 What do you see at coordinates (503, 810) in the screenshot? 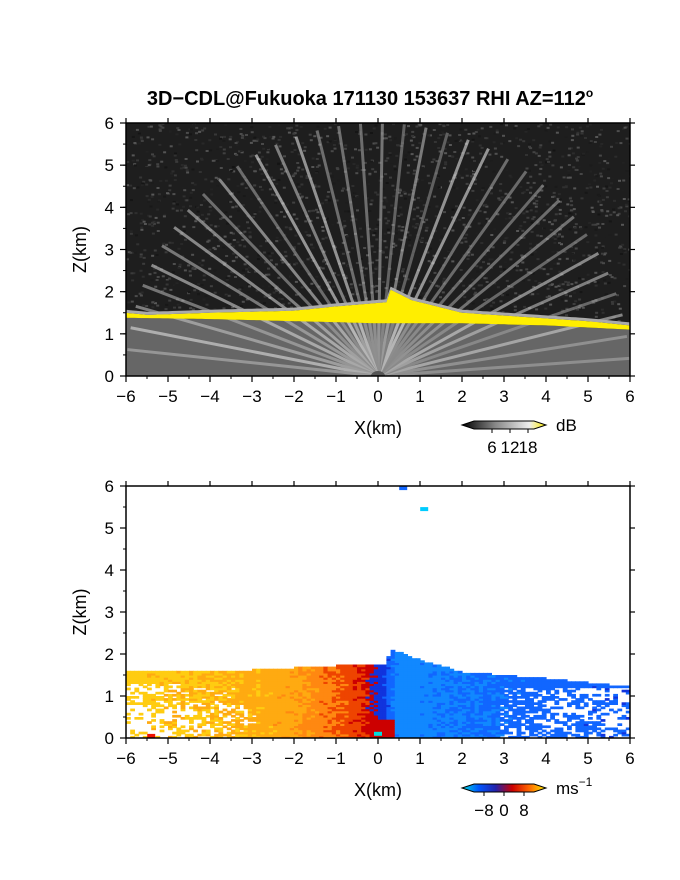
I see `colorbar-tick-label: 0` at bounding box center [503, 810].